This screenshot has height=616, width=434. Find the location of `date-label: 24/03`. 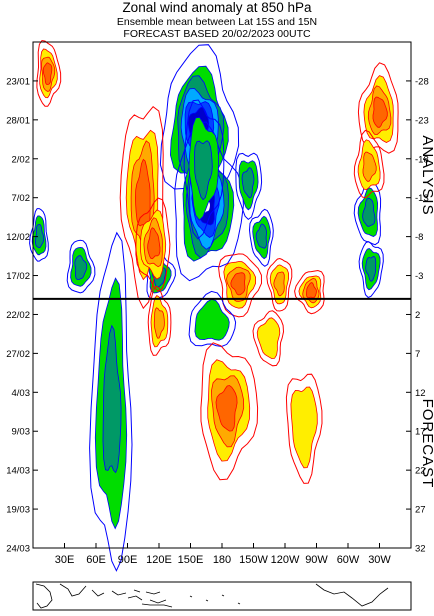

date-label: 24/03 is located at coordinates (18, 549).